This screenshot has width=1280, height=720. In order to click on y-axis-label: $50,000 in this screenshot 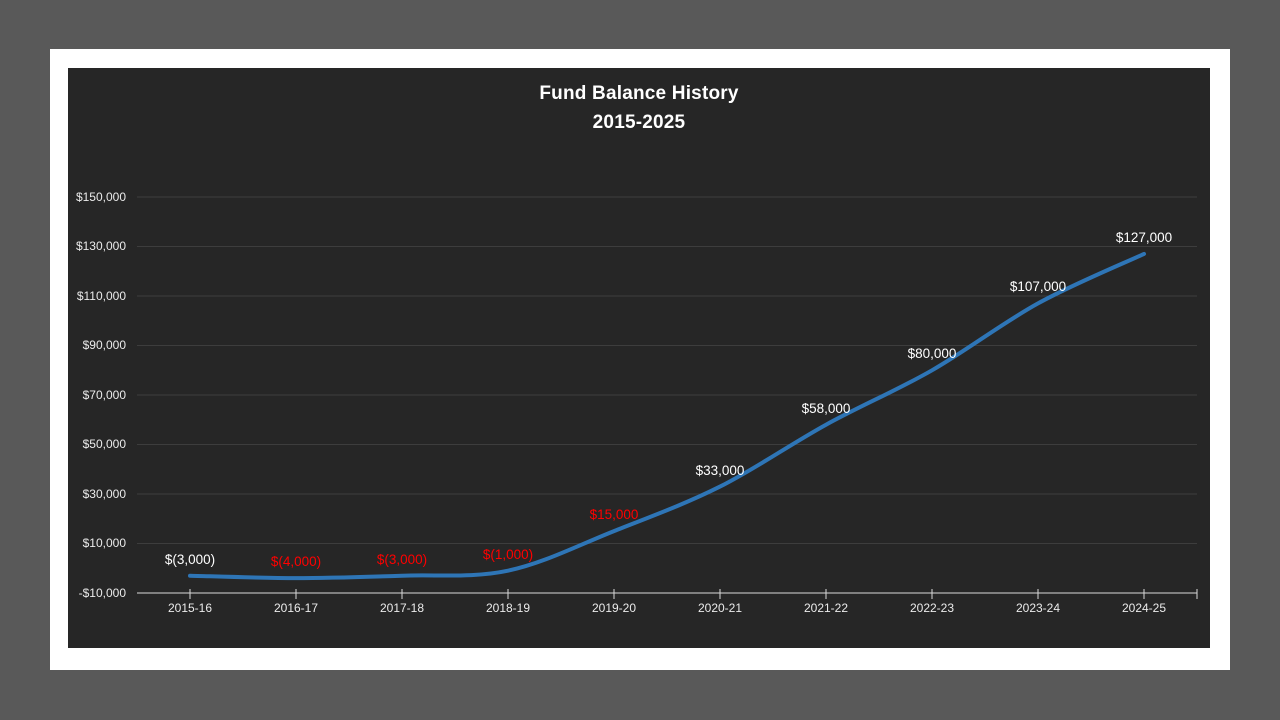, I will do `click(104, 444)`.